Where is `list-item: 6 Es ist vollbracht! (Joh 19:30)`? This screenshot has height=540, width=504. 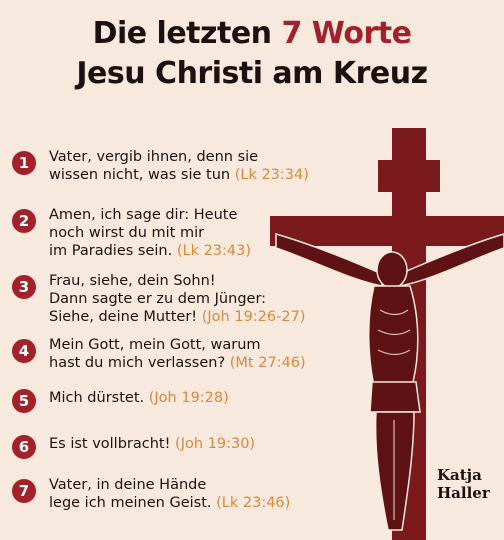 list-item: 6 Es ist vollbracht! (Joh 19:30) is located at coordinates (133, 445).